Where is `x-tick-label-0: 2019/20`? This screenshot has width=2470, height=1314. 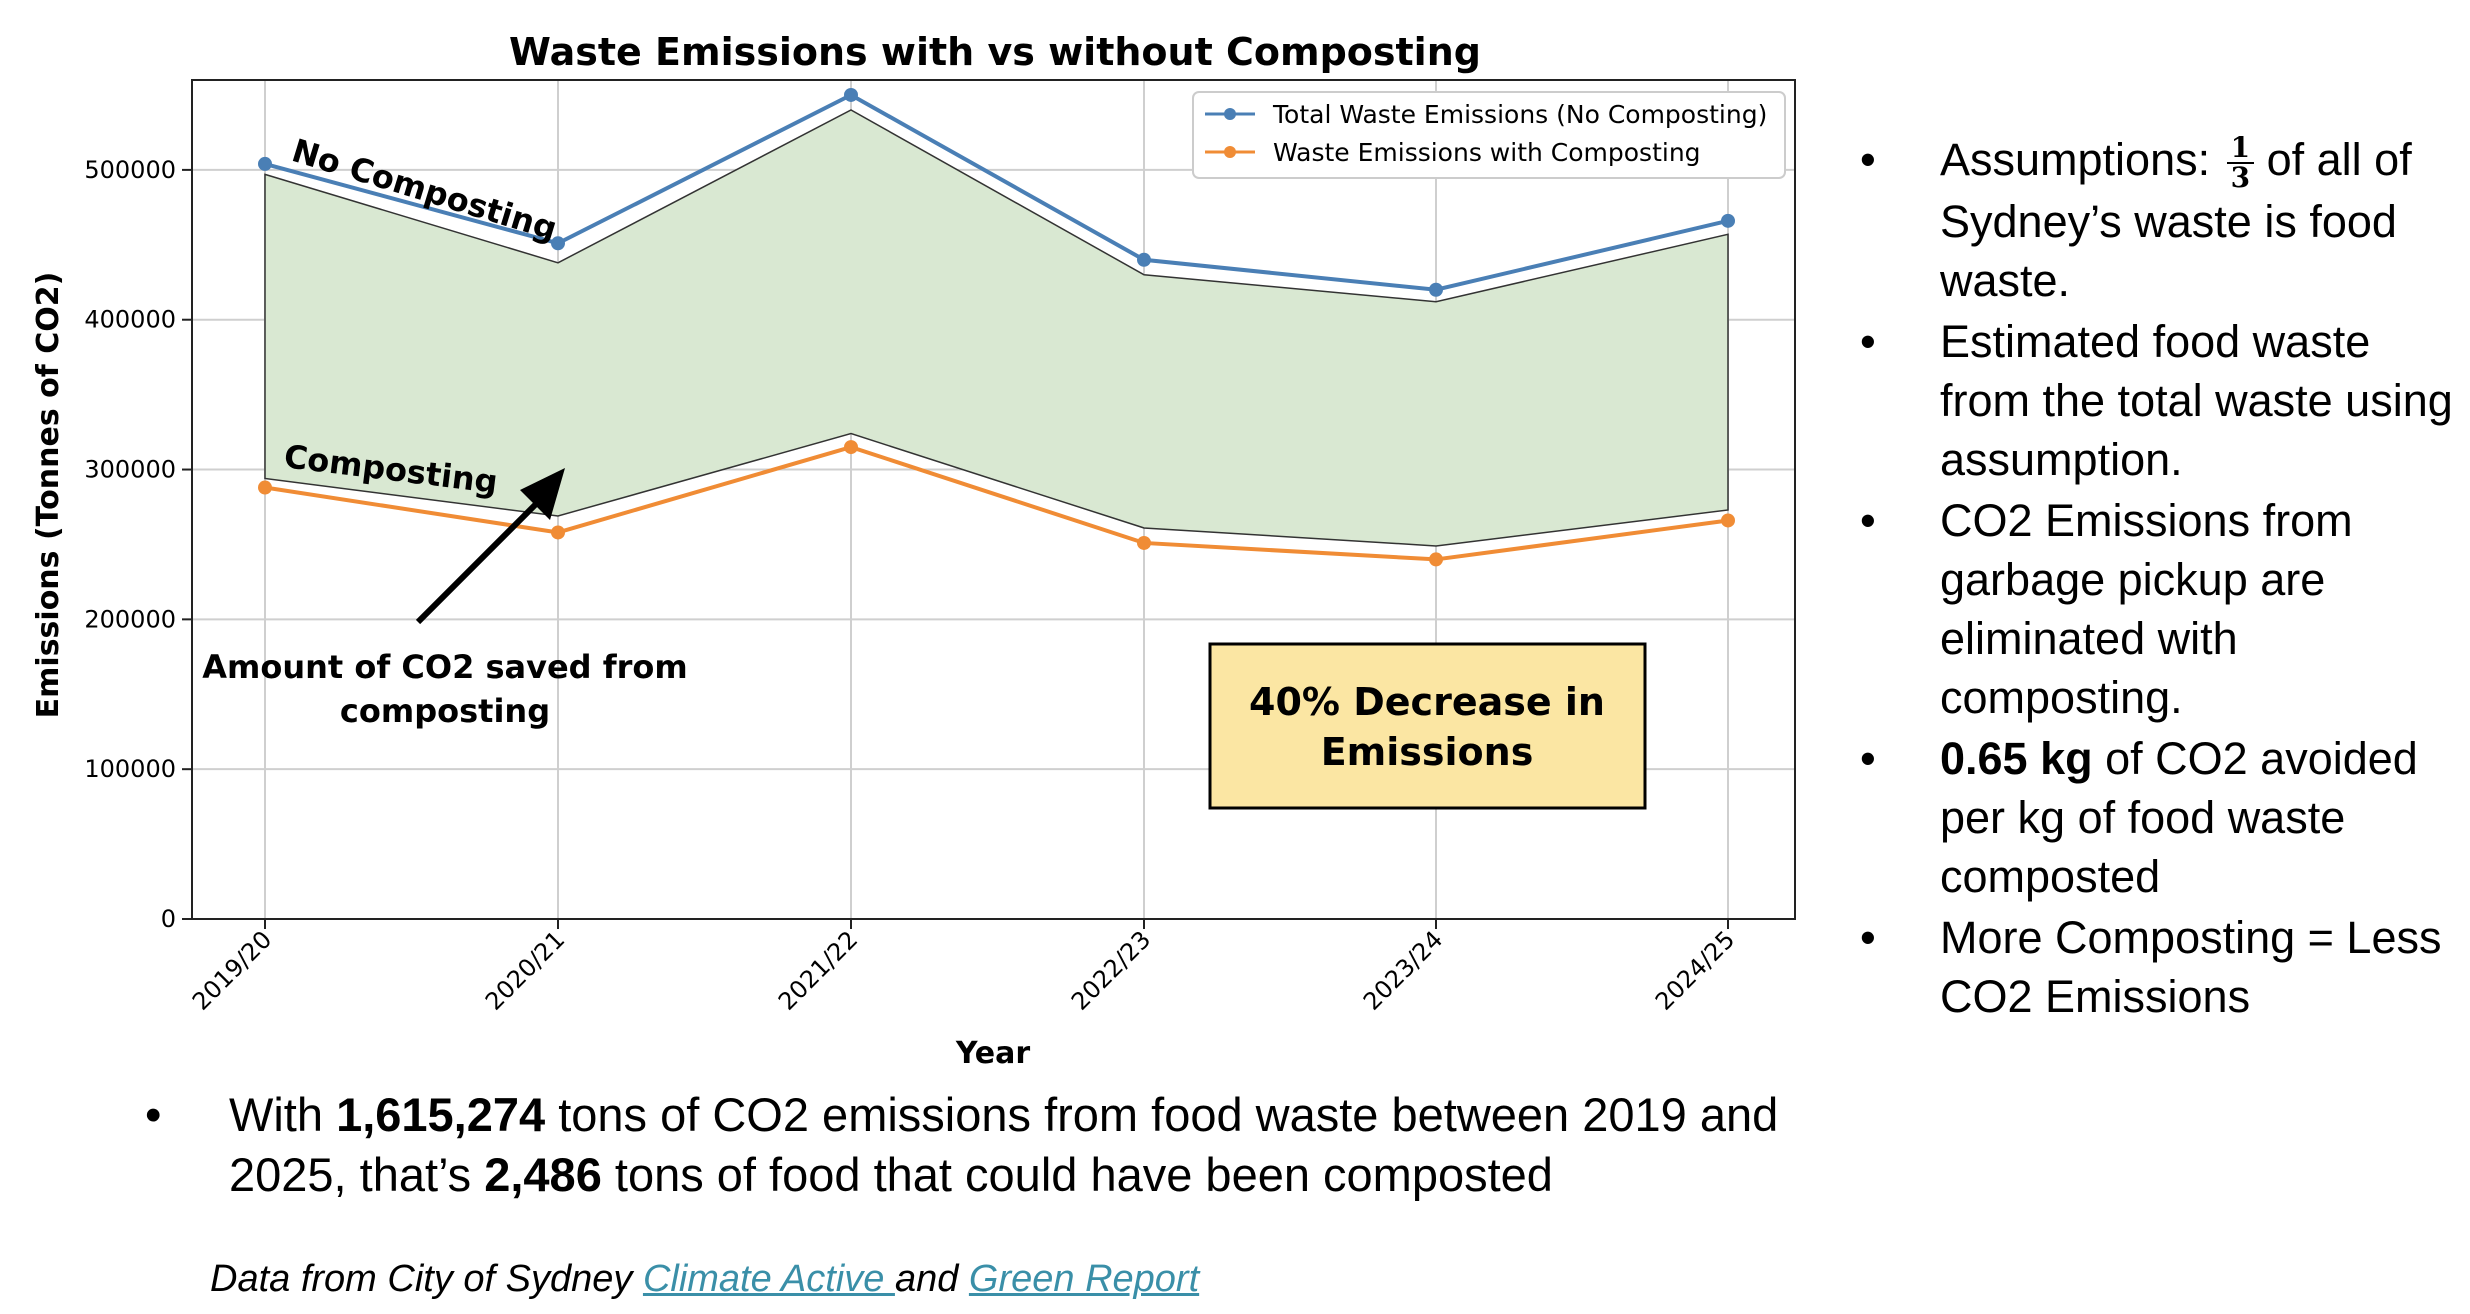
x-tick-label-0: 2019/20 is located at coordinates (232, 970).